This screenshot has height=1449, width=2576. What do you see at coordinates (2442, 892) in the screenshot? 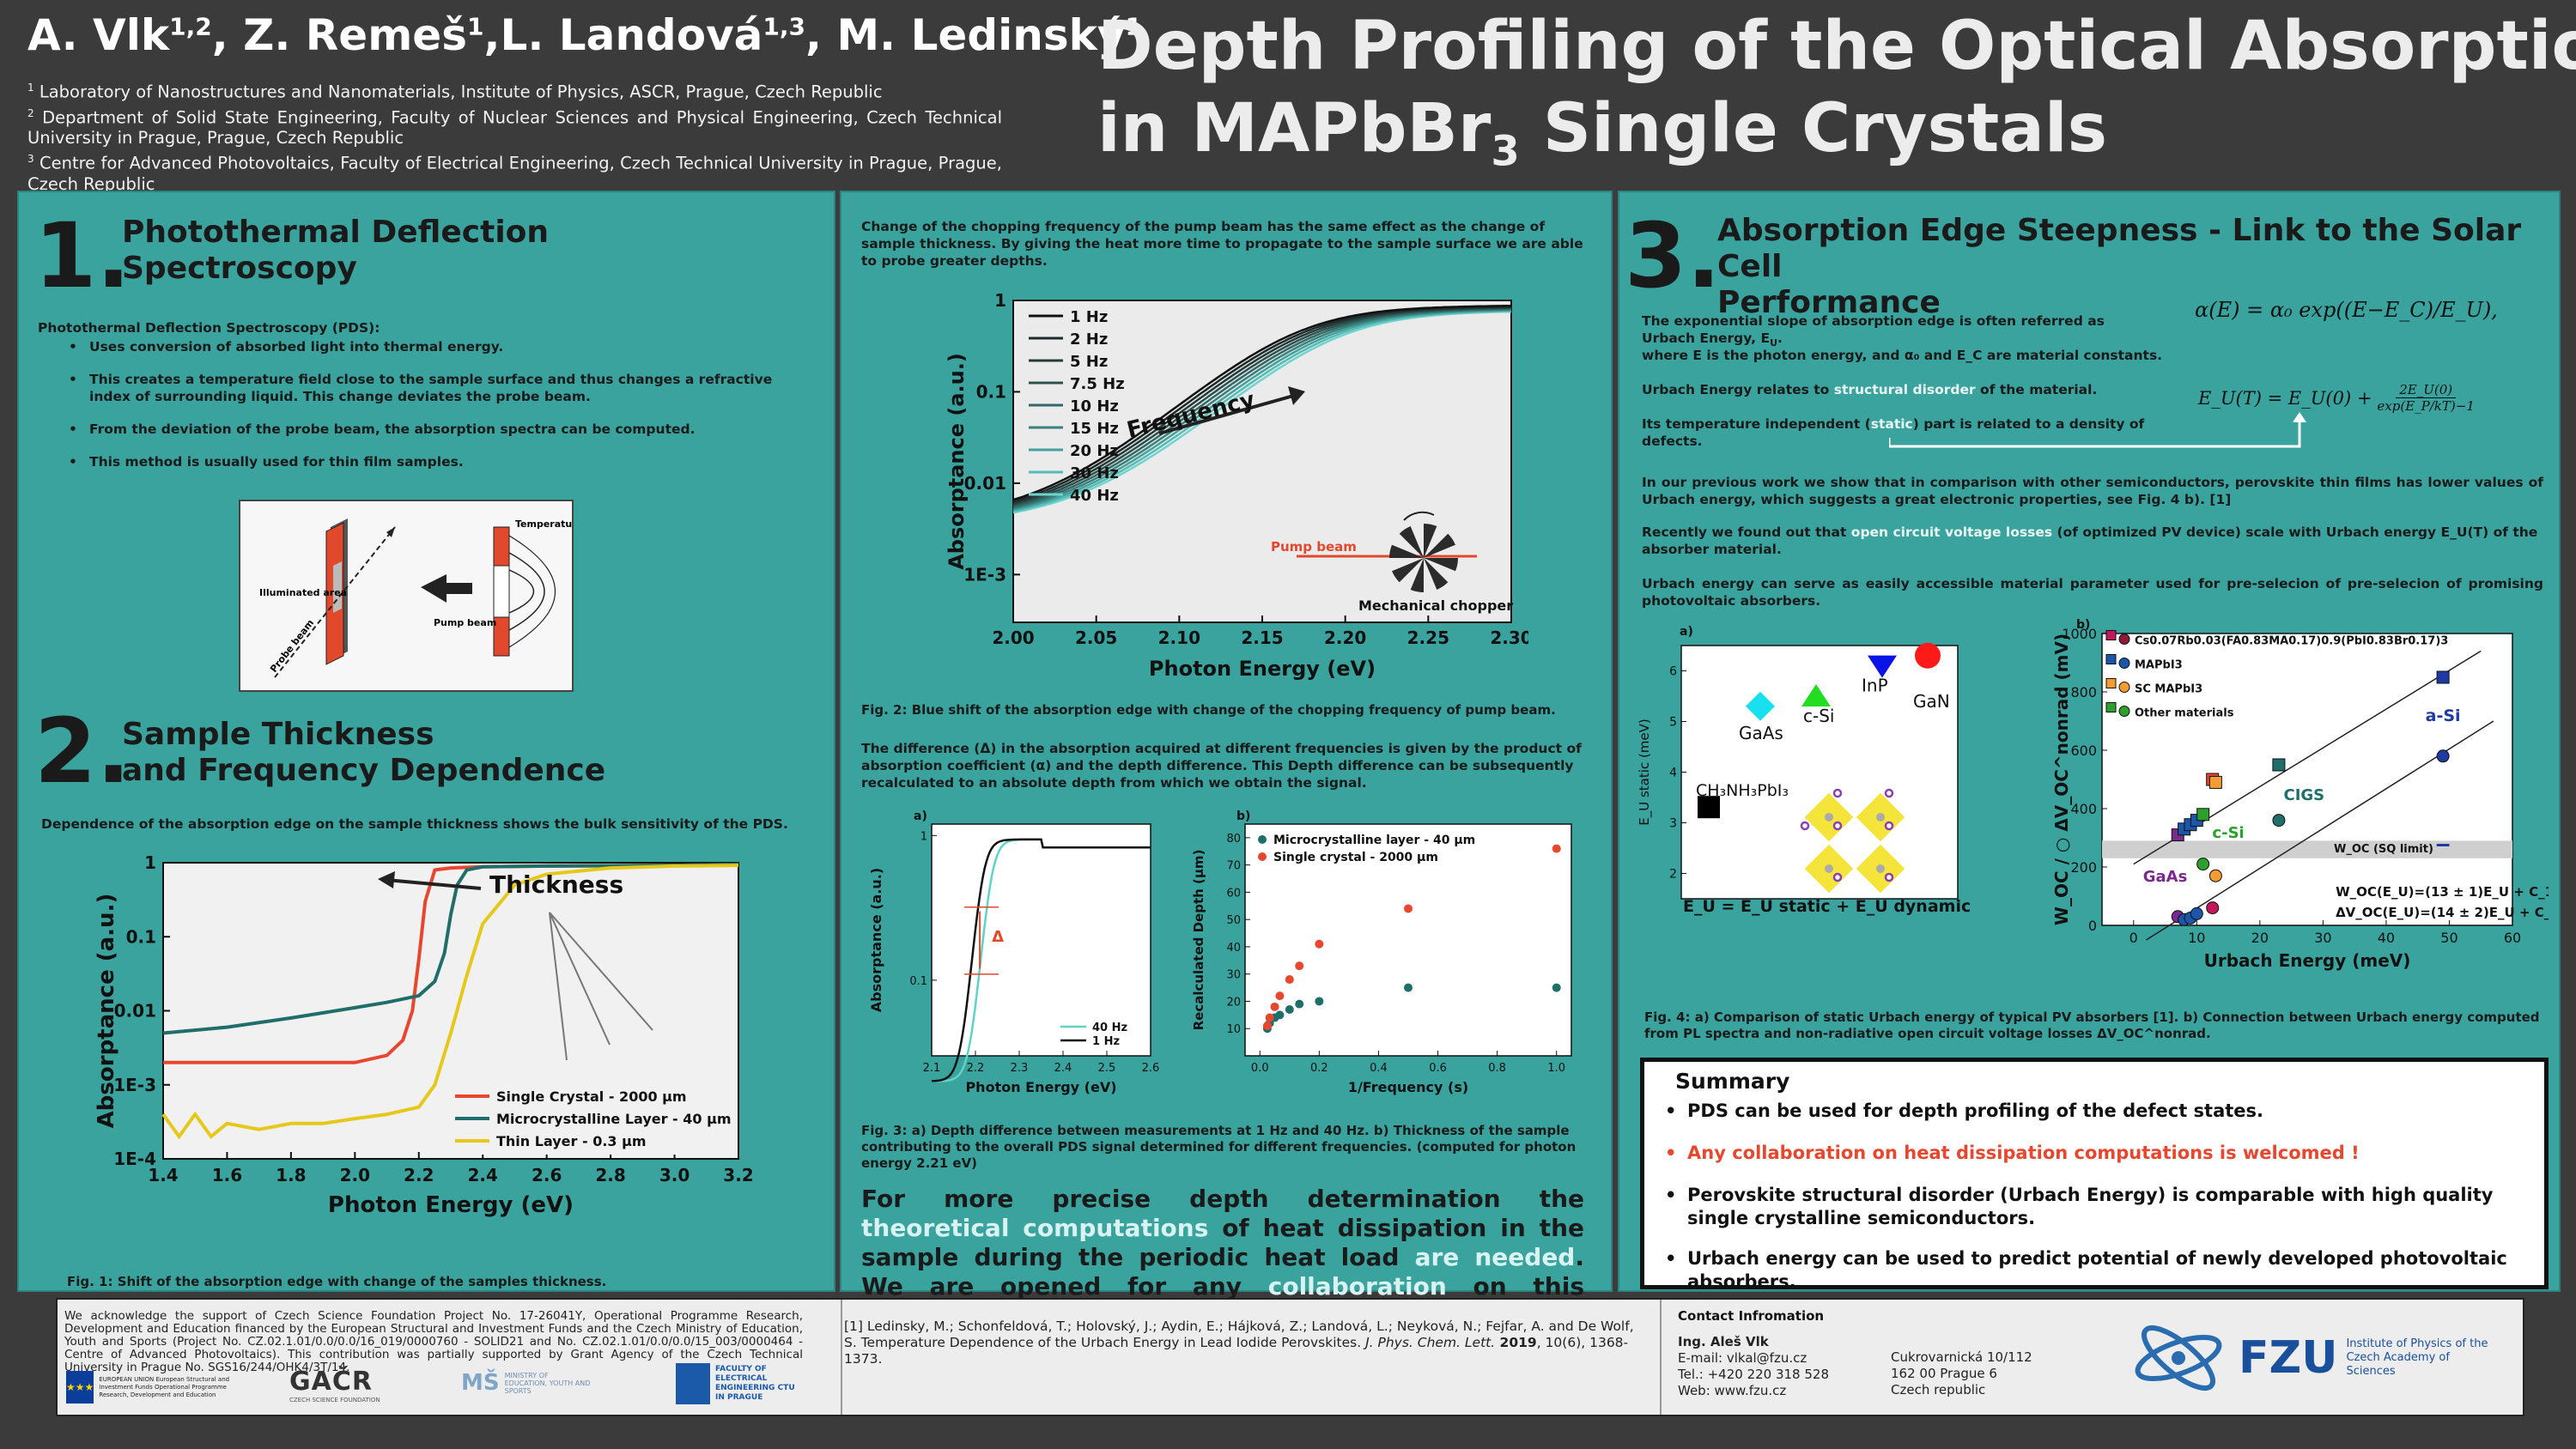
I see `fit-eq-woc: W_OC(E_U)=(13 ± 1)E_U + C_1` at bounding box center [2442, 892].